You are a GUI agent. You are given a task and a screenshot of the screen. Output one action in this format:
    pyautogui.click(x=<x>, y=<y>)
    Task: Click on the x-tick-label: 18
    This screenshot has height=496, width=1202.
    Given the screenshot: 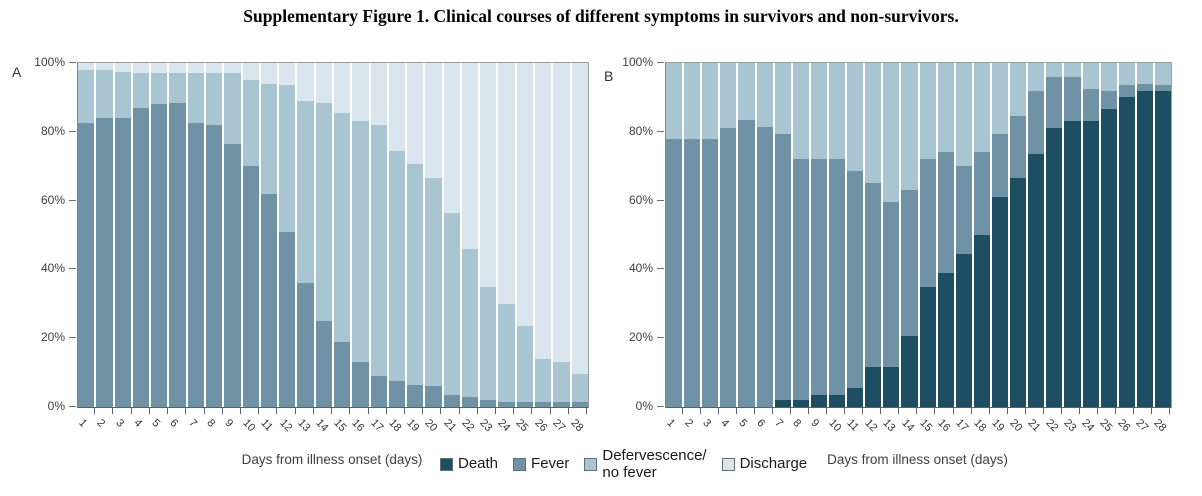 What is the action you would take?
    pyautogui.click(x=395, y=426)
    